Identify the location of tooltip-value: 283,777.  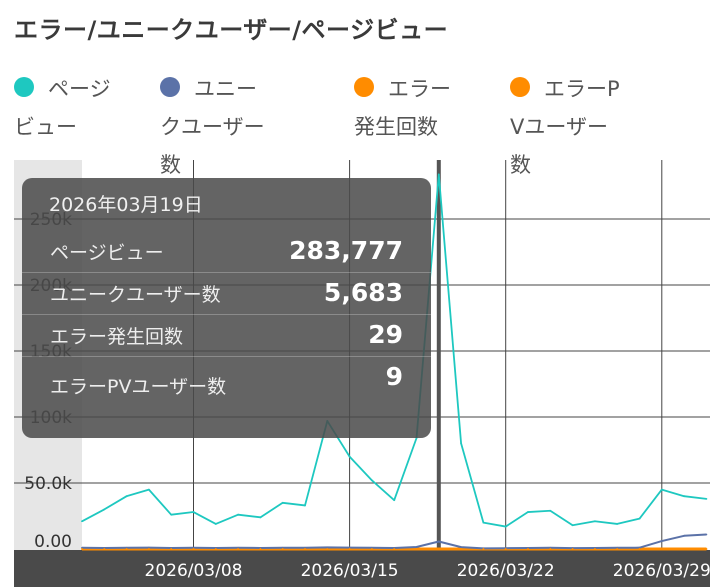
(346, 250).